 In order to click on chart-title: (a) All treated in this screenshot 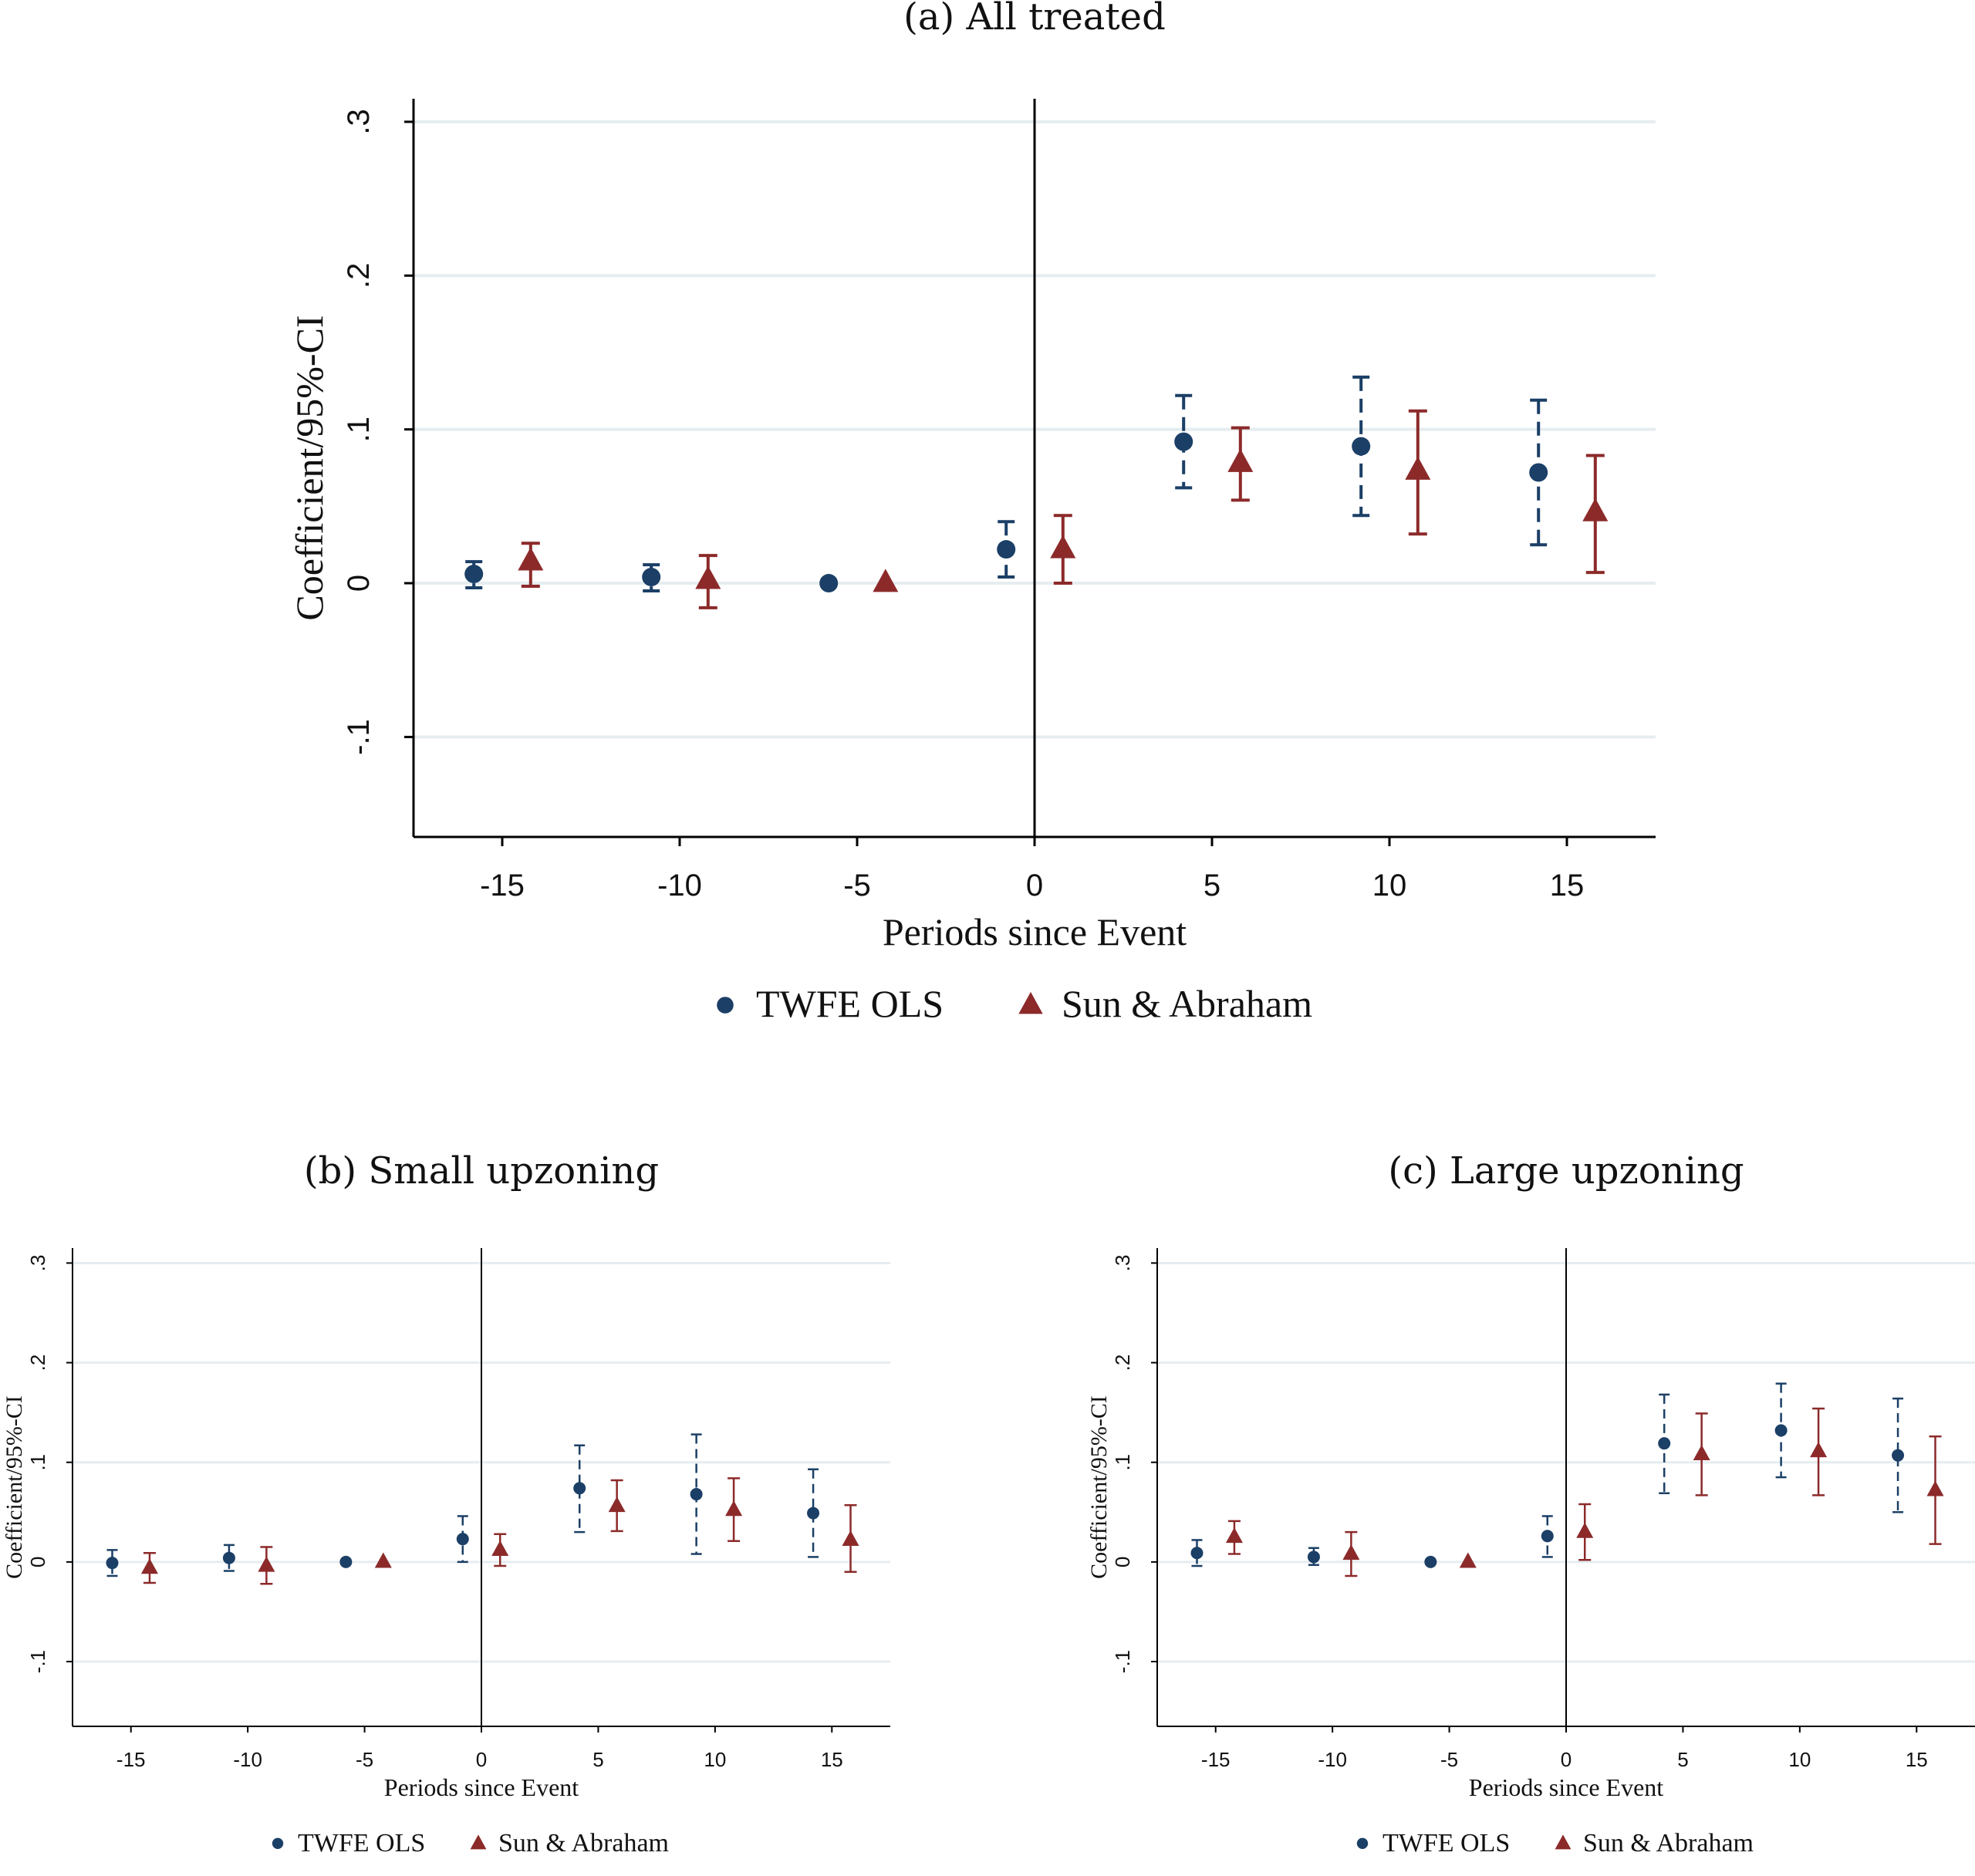, I will do `click(1034, 19)`.